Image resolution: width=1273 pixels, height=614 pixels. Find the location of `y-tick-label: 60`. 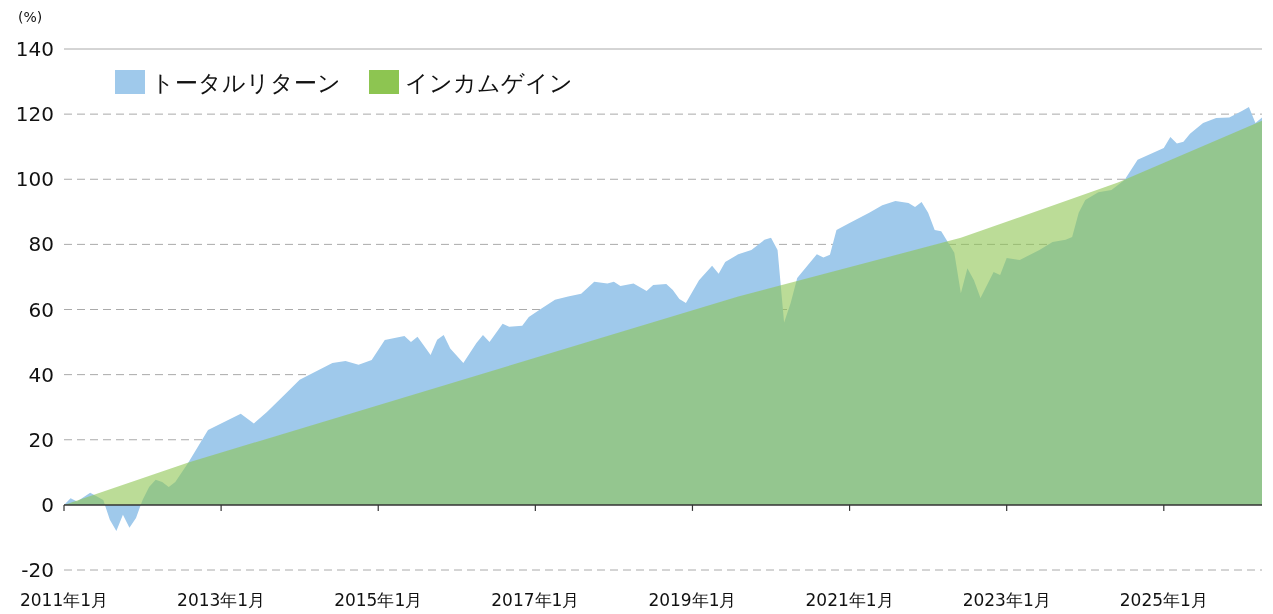

y-tick-label: 60 is located at coordinates (41, 309).